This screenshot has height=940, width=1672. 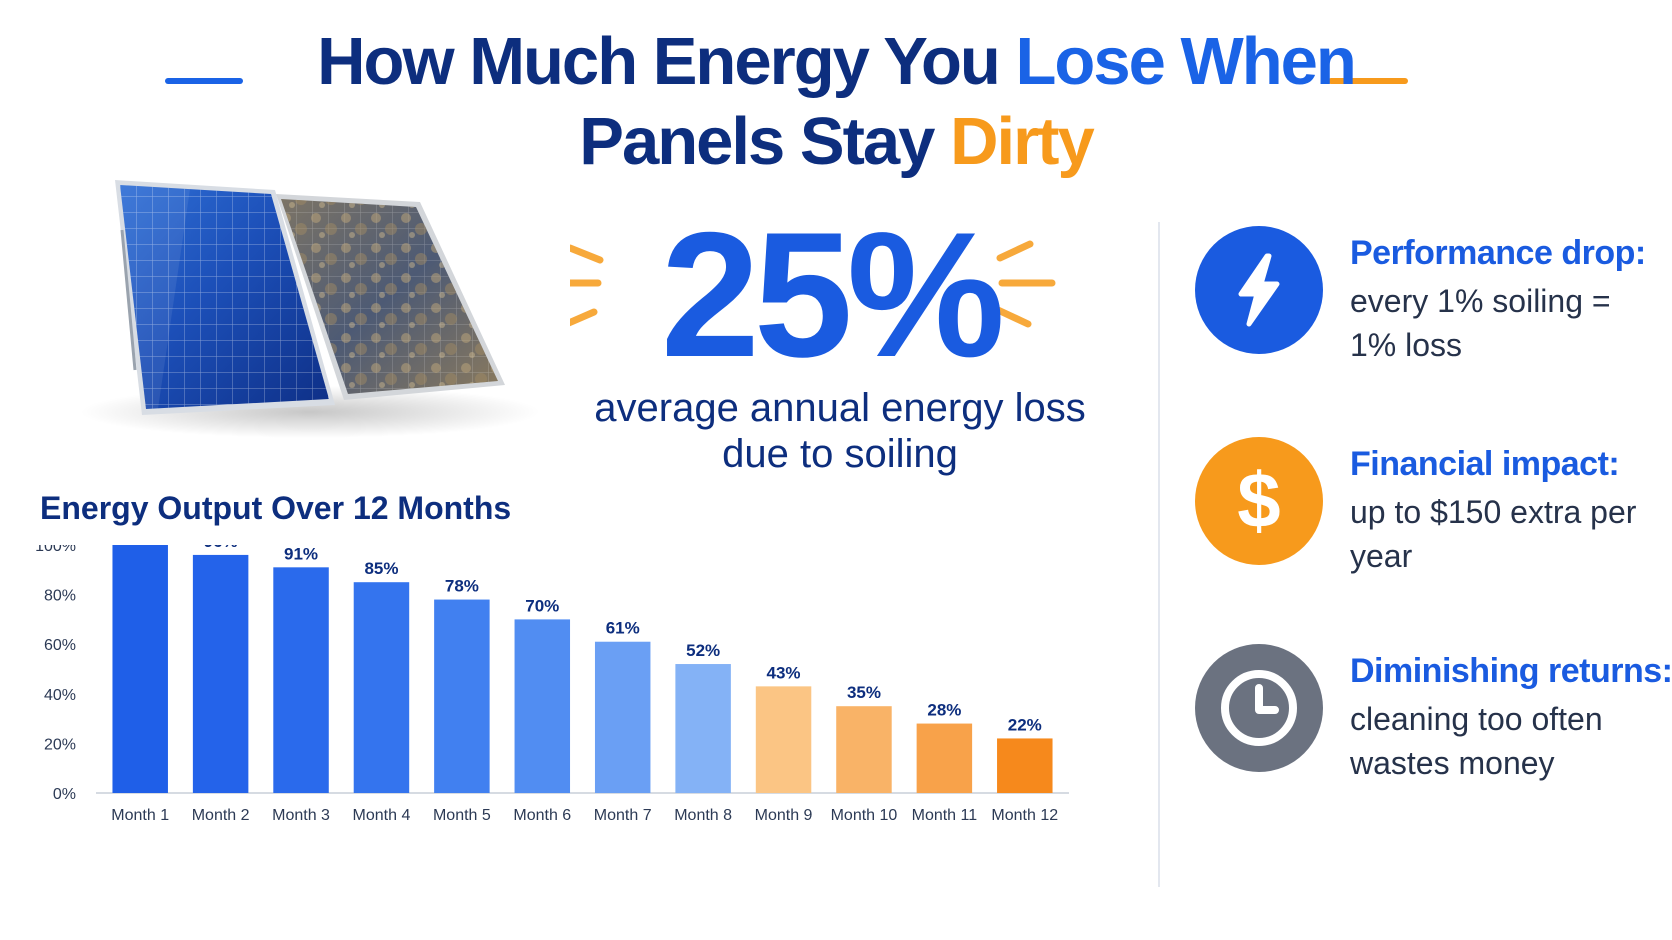 I want to click on clean-panel, so click(x=225, y=297).